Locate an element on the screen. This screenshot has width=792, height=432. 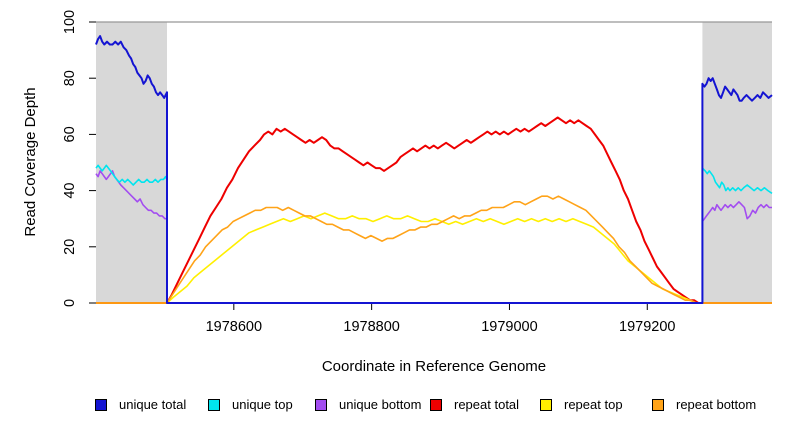
repeat-bottom-swatch is located at coordinates (658, 405).